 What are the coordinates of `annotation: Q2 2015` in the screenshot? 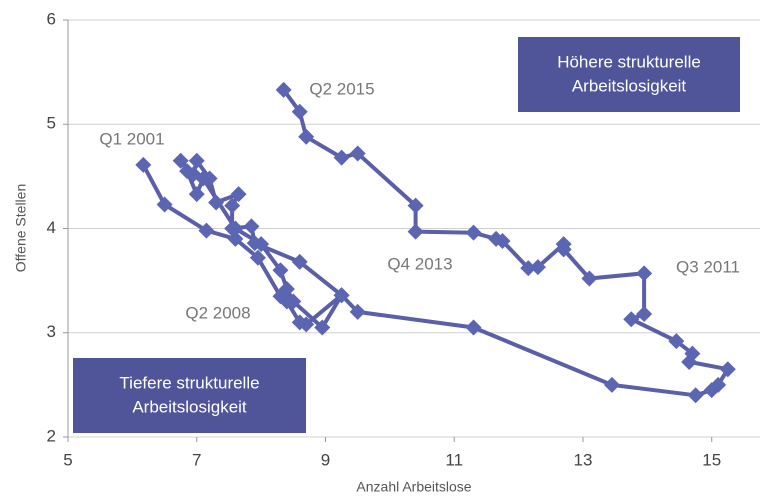 It's located at (341, 88).